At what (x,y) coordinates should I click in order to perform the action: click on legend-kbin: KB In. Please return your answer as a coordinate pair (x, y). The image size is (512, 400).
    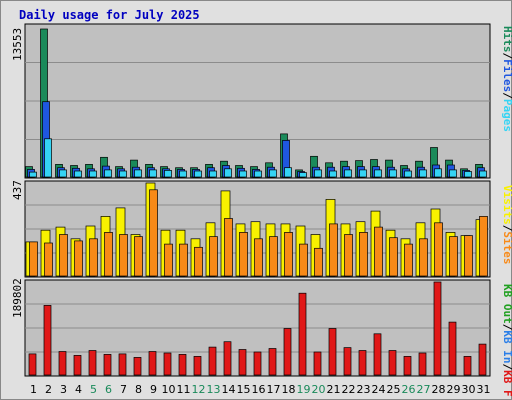
    Looking at the image, I should click on (506, 346).